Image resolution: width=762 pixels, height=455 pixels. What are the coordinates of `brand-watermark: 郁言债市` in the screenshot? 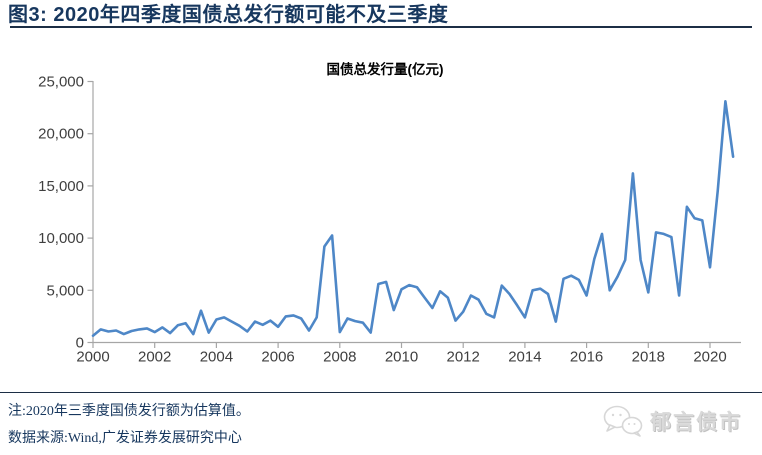 It's located at (672, 421).